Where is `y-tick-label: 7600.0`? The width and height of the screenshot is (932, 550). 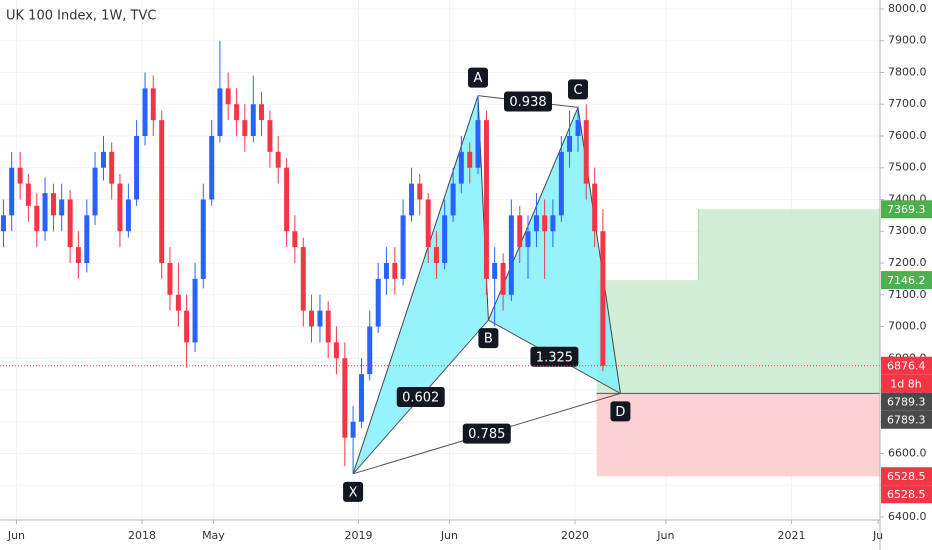 y-tick-label: 7600.0 is located at coordinates (907, 135).